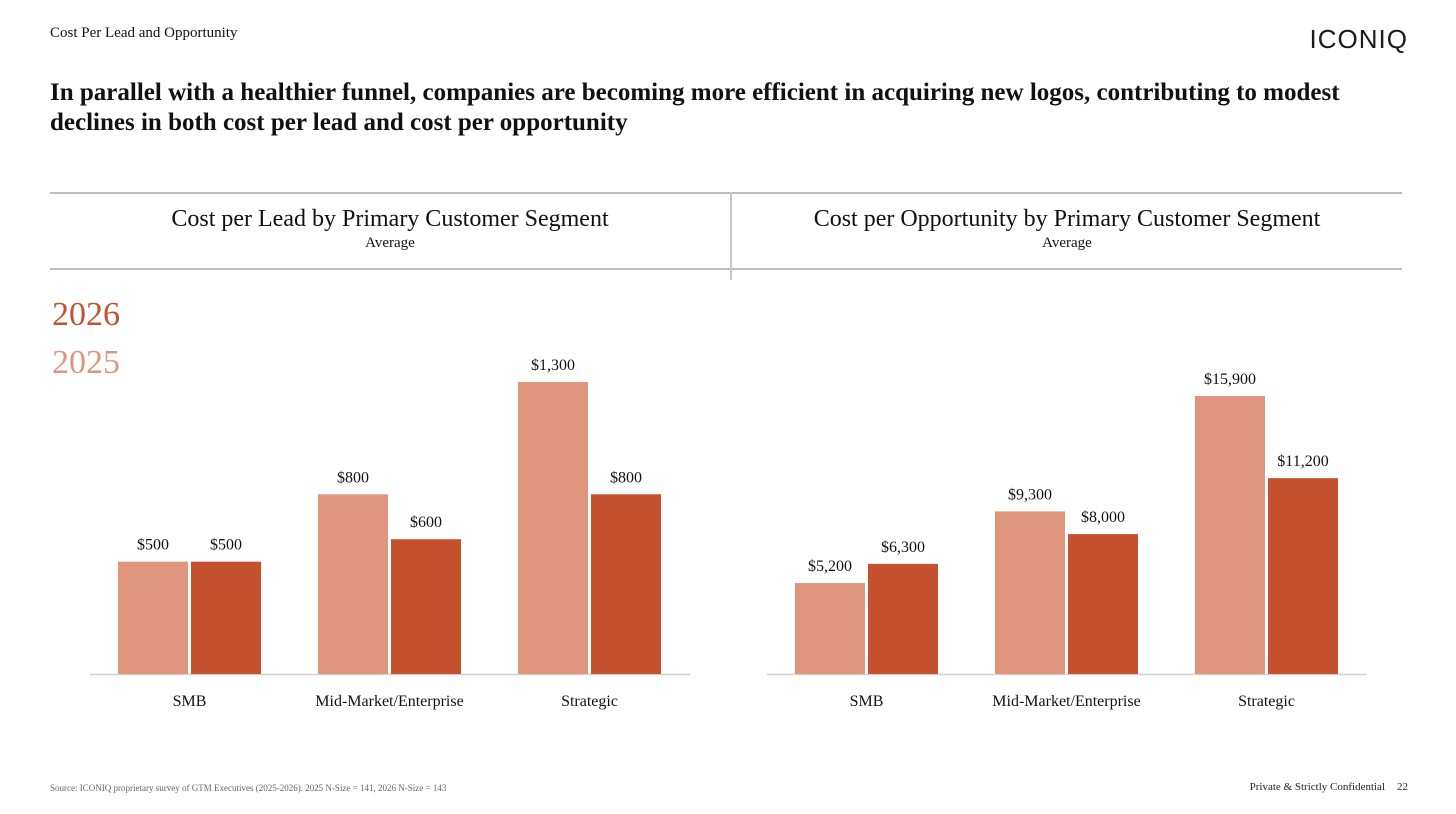  Describe the element at coordinates (86, 362) in the screenshot. I see `legend-2025: 2025` at that location.